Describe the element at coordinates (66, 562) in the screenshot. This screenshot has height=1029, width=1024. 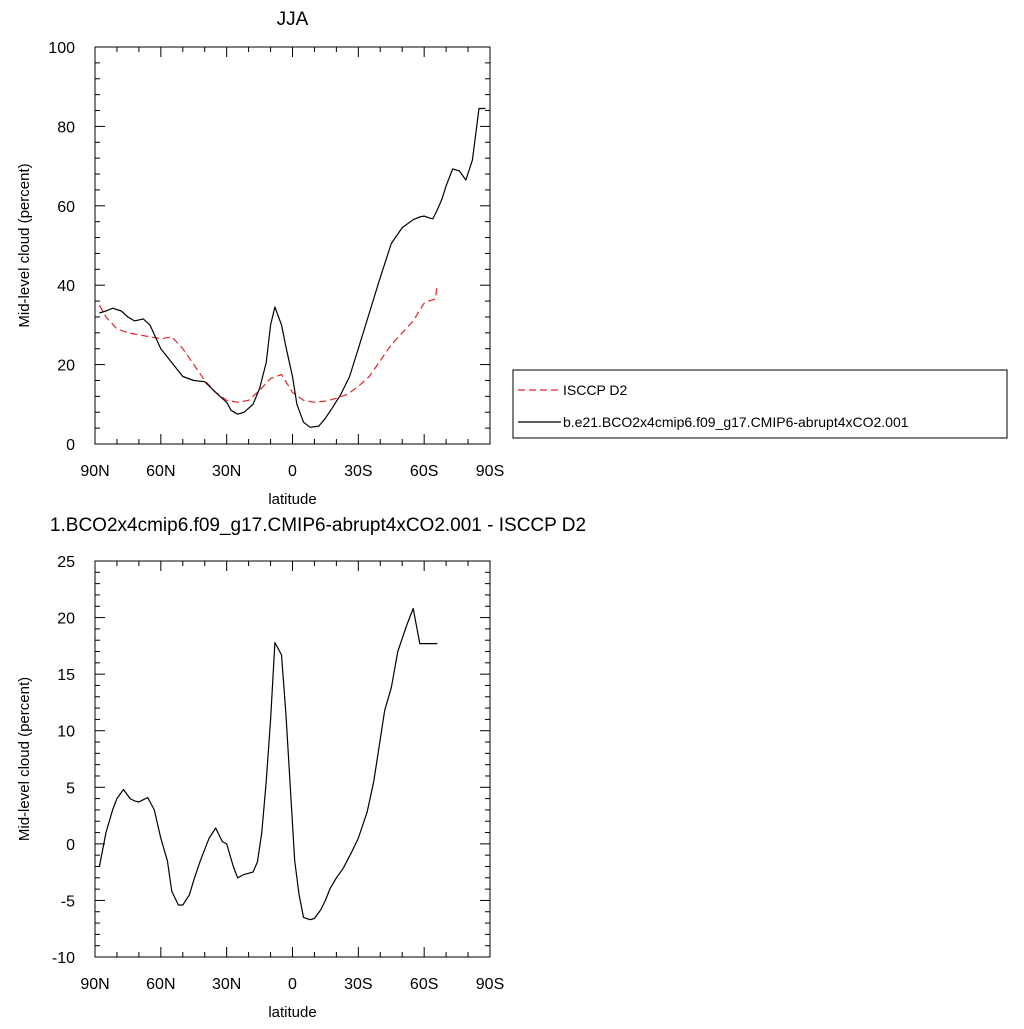
I see `y-tick-label: 25` at that location.